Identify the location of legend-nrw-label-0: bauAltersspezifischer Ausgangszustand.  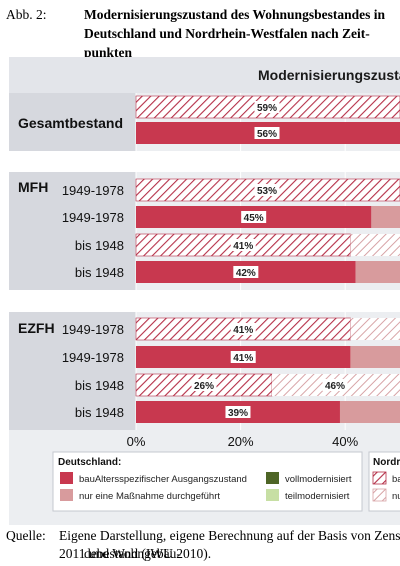
(396, 479).